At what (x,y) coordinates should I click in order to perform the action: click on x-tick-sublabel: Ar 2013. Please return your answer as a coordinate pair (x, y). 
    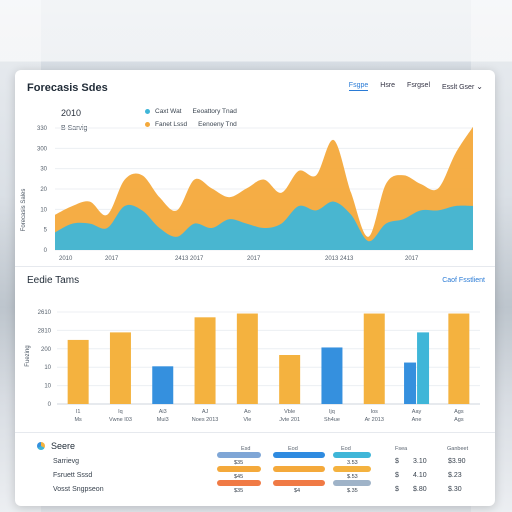
    Looking at the image, I should click on (374, 420).